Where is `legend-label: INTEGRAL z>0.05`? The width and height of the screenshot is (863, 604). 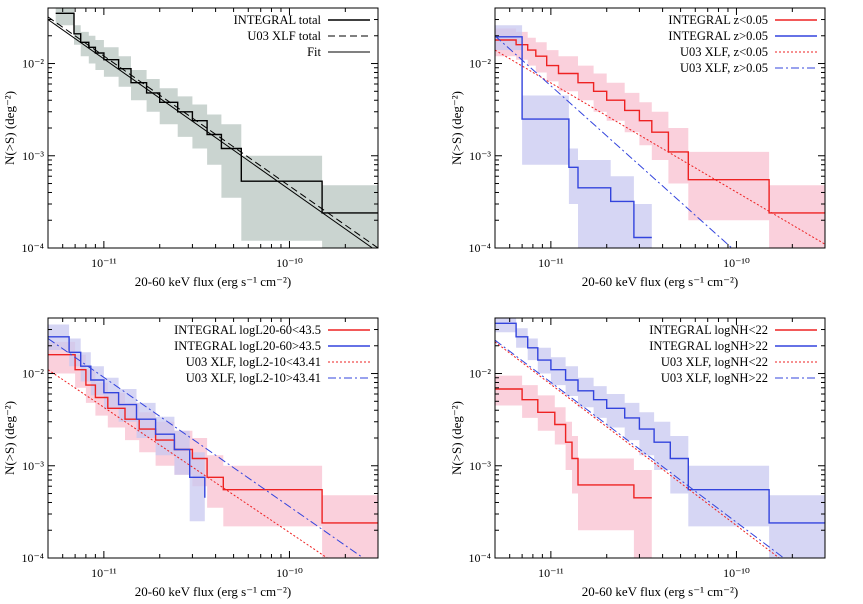 legend-label: INTEGRAL z>0.05 is located at coordinates (718, 36).